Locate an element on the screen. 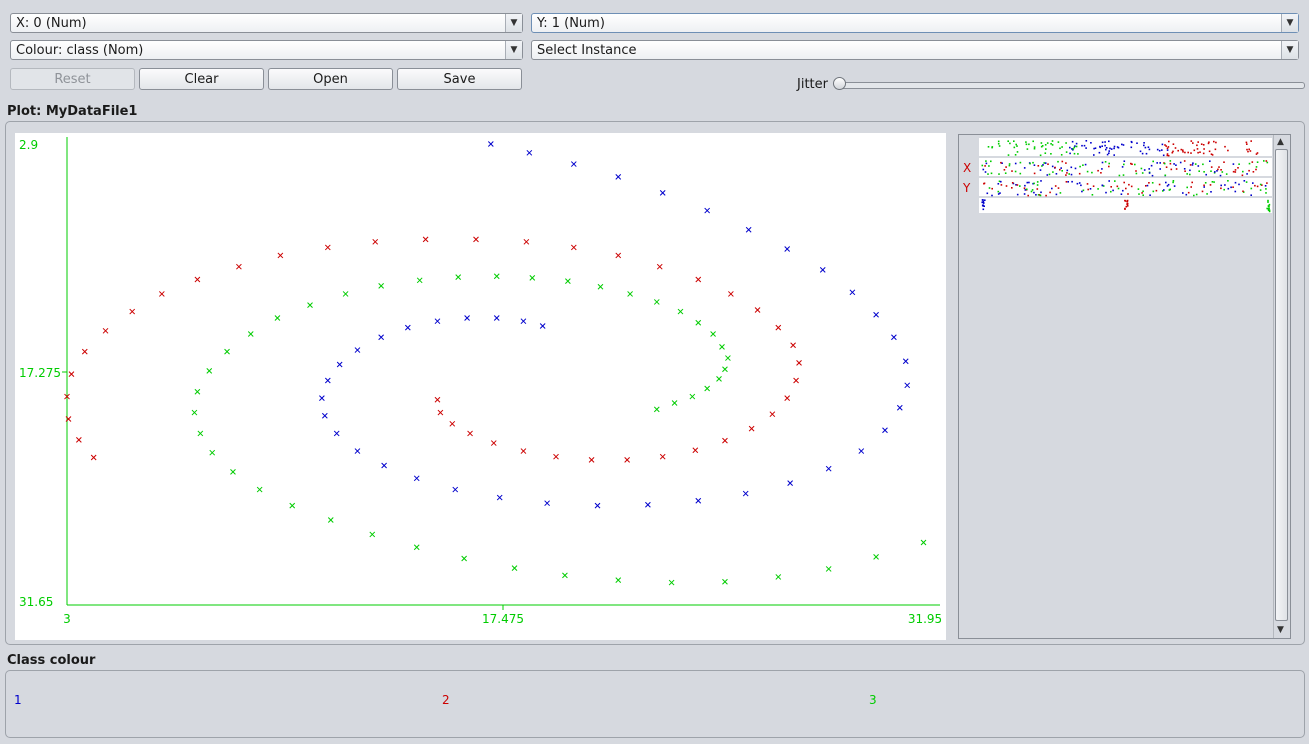 Image resolution: width=1309 pixels, height=744 pixels. class-label-3: 3 is located at coordinates (873, 700).